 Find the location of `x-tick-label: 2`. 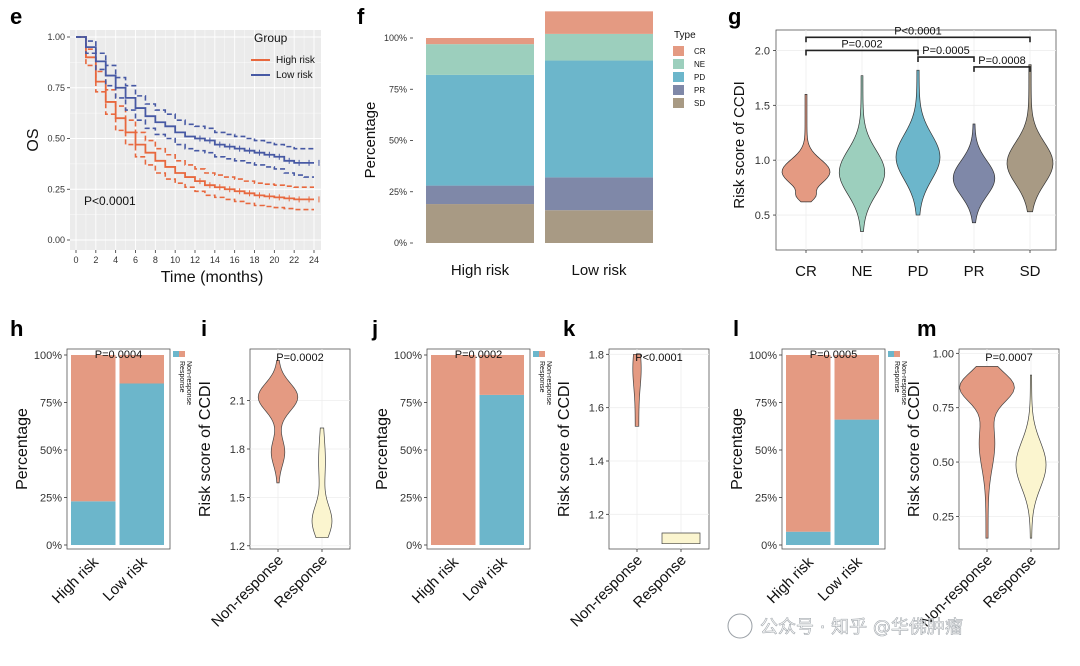

x-tick-label: 2 is located at coordinates (95, 260).